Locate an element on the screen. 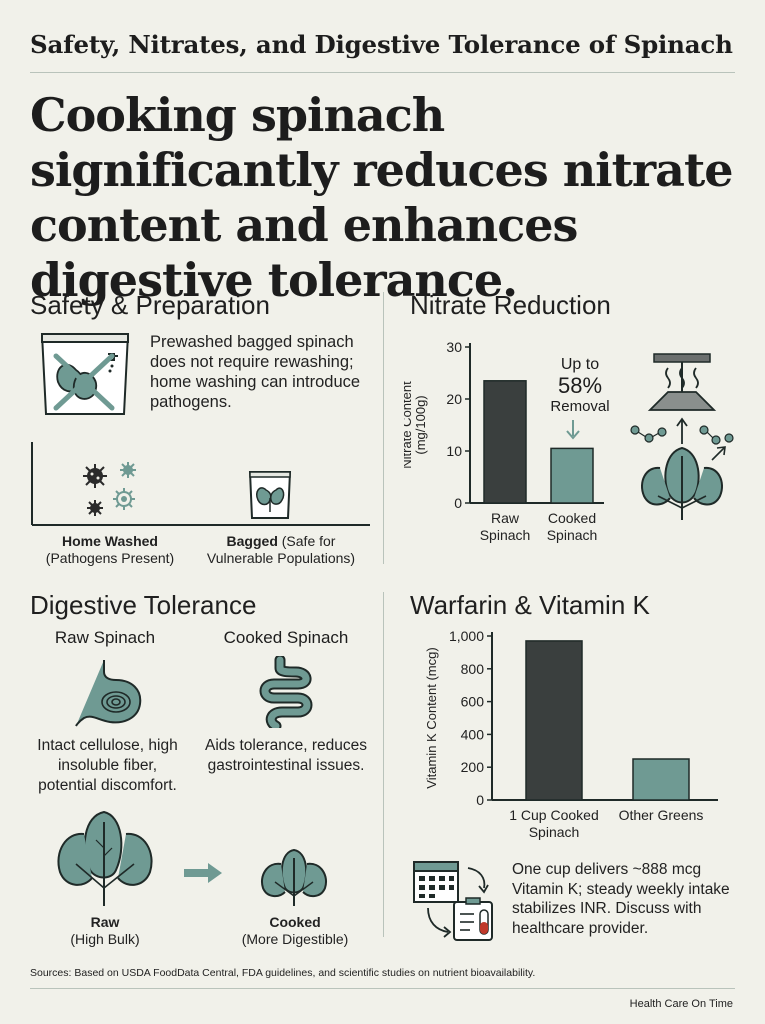 This screenshot has height=1024, width=765. raw-leaf-sub: (High Bulk) is located at coordinates (105, 939).